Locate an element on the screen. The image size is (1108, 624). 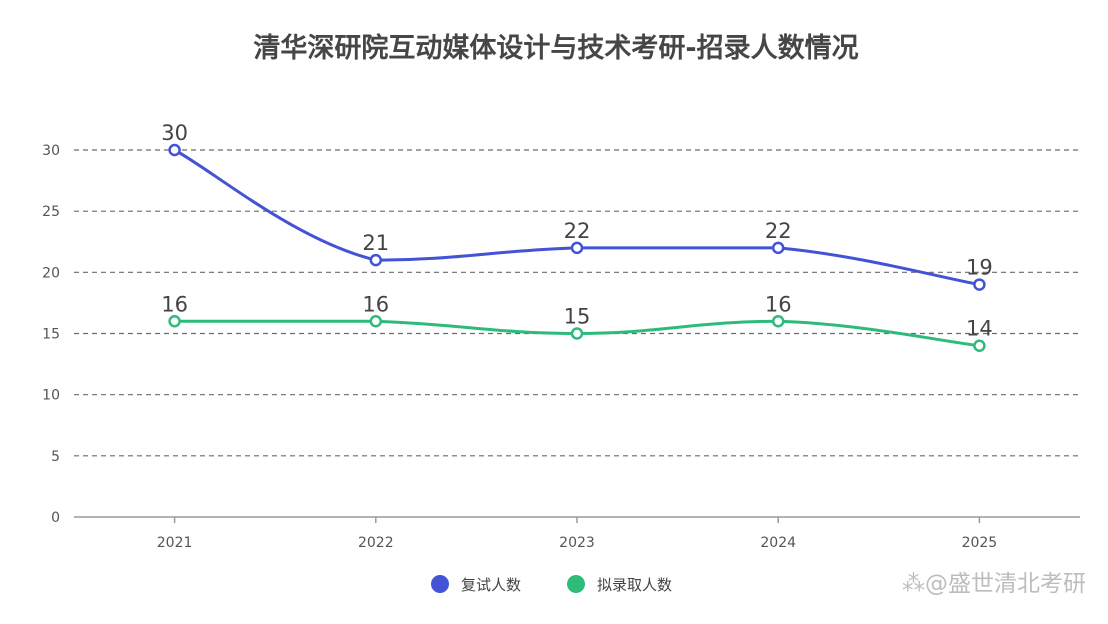
legend: 复试人数 拟录取人数 is located at coordinates (551, 584).